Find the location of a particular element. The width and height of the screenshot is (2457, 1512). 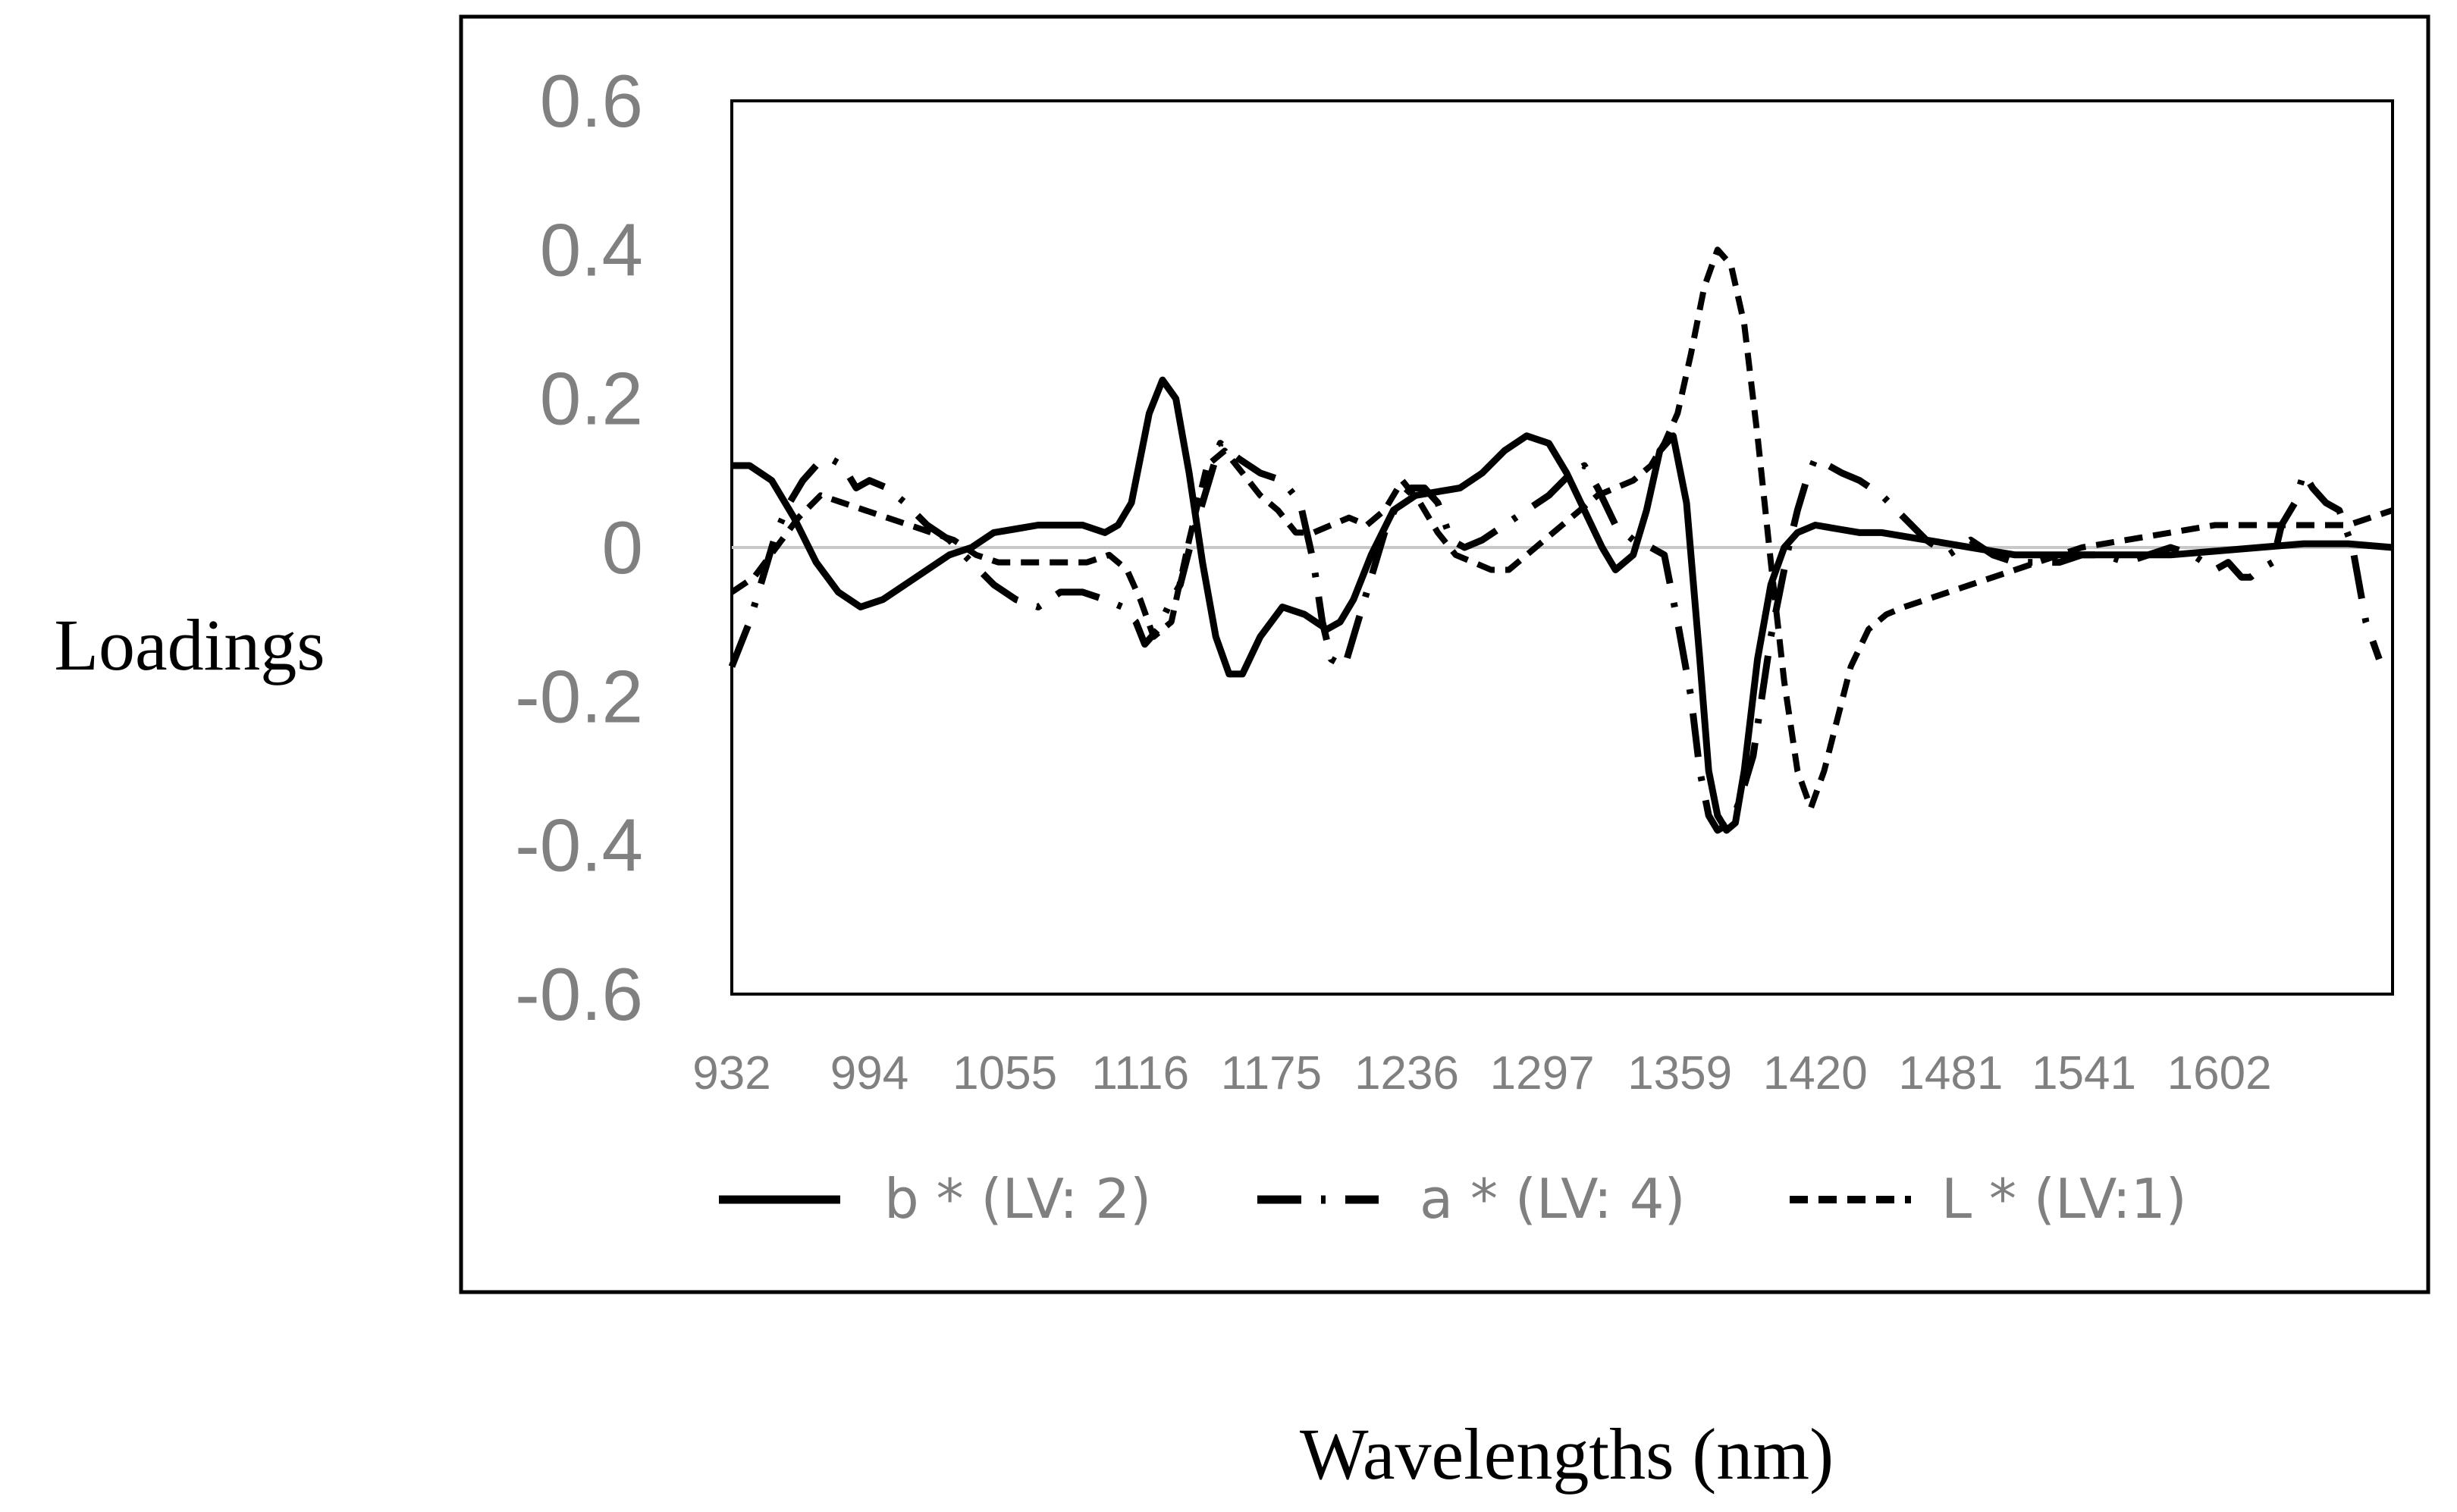

x-tick-label: 1541 is located at coordinates (2084, 1073).